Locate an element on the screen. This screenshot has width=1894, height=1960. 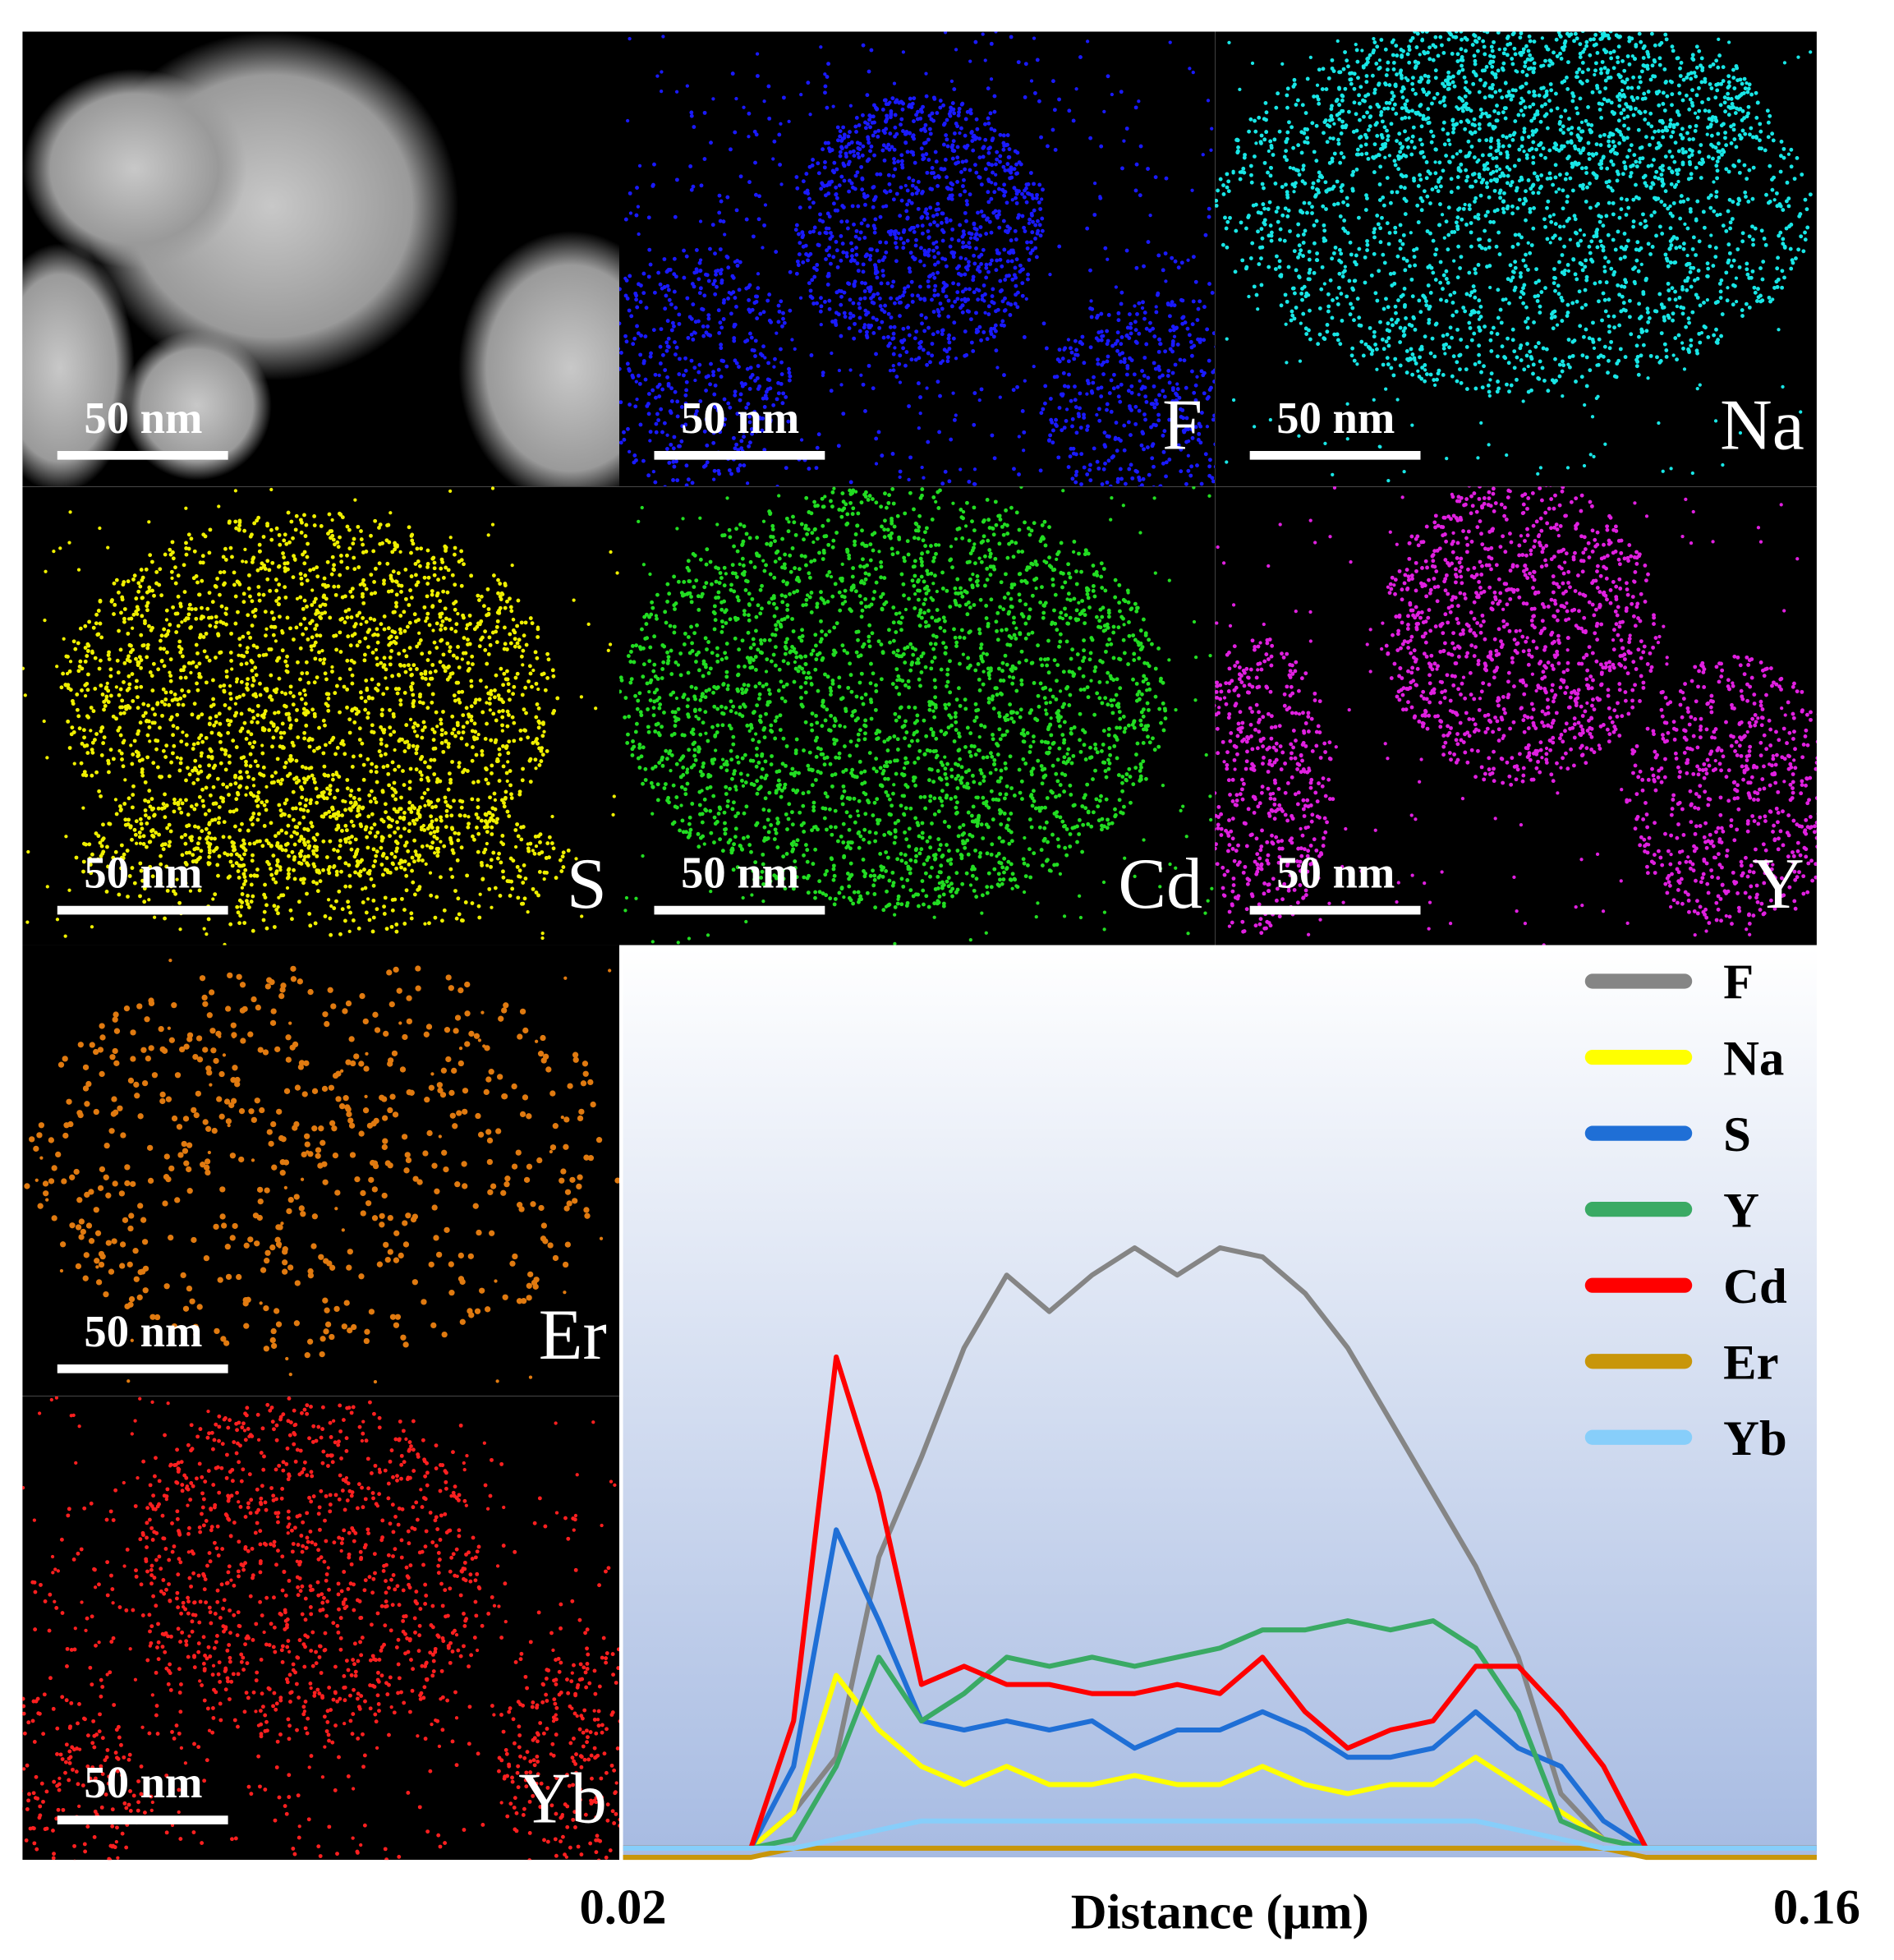
map-panel is located at coordinates (917, 259).